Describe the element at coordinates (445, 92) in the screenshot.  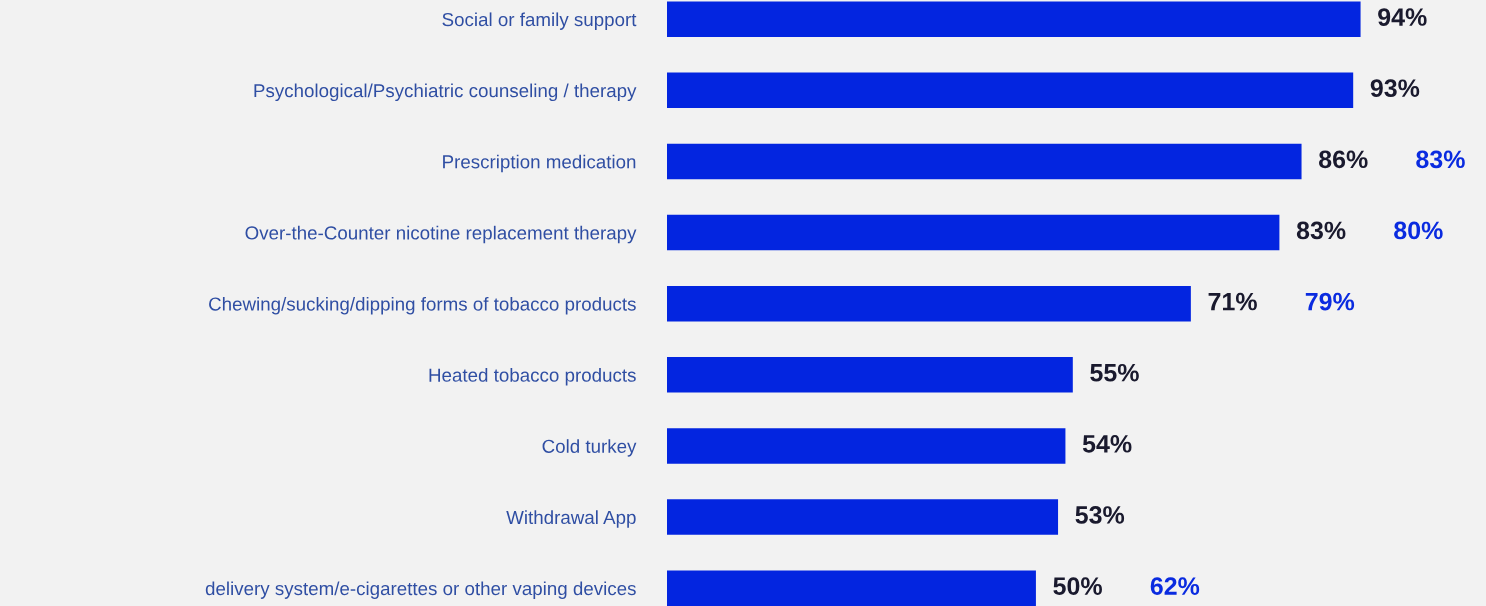
I see `y-tick-label: Psychological/Psychiatric counseling / therapy` at that location.